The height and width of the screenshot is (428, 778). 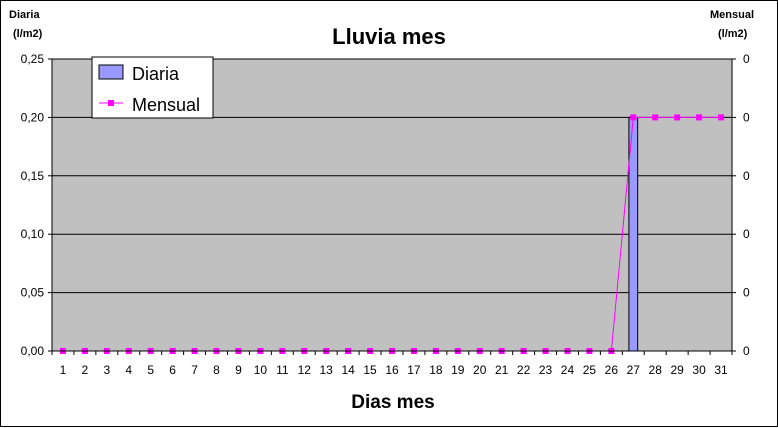 I want to click on x-tick-label: 31, so click(x=721, y=370).